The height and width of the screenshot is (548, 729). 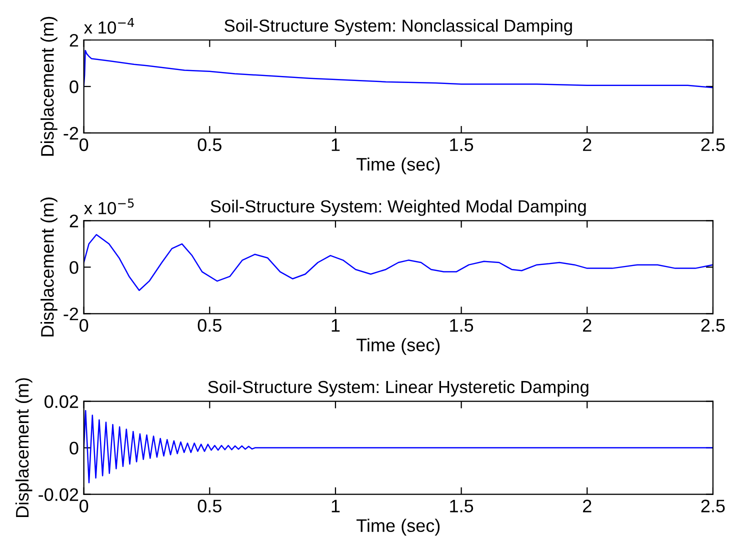 What do you see at coordinates (398, 27) in the screenshot?
I see `chart-title: Soil-Structure System: Nonclassical Damping` at bounding box center [398, 27].